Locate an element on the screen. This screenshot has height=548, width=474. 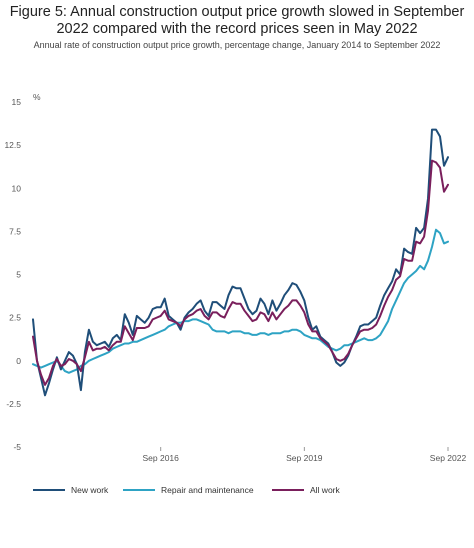
y-tick-label: 5 is located at coordinates (18, 275).